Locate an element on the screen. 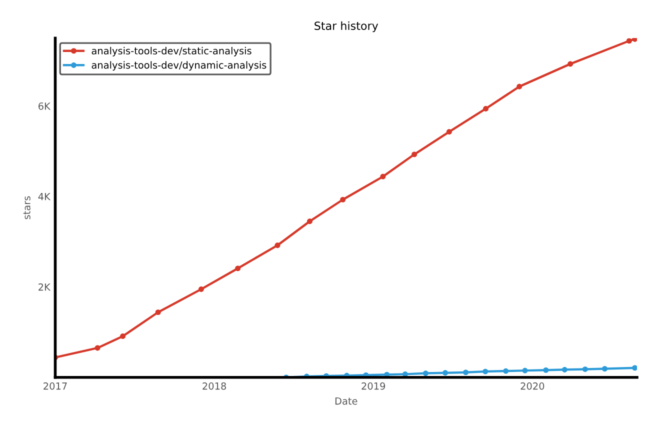  x-tick-label: 2020 is located at coordinates (532, 386).